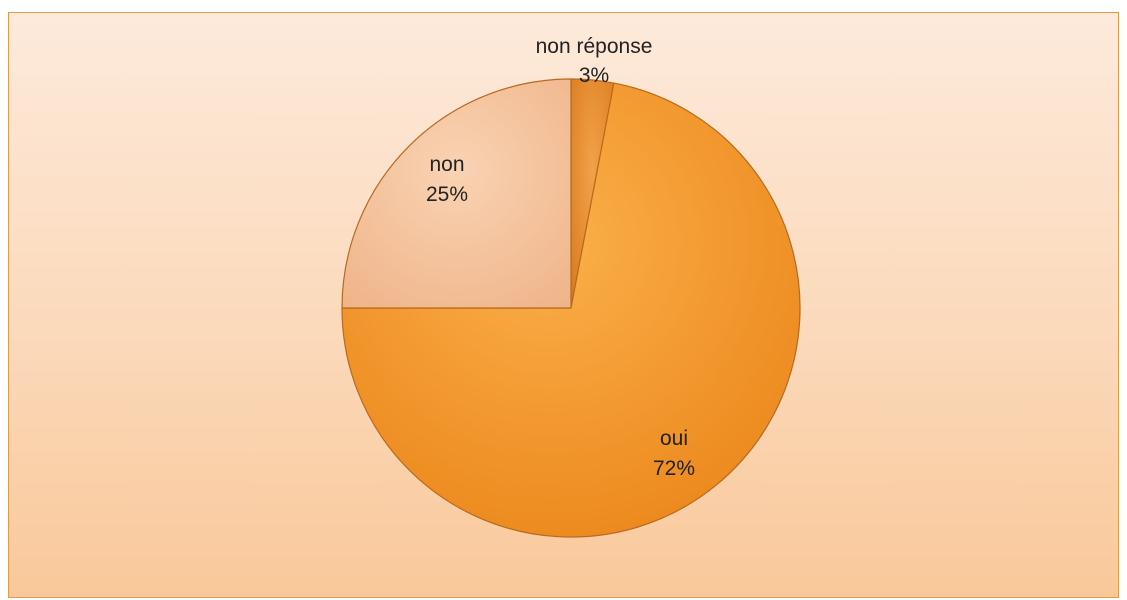 The width and height of the screenshot is (1127, 600). I want to click on pie-slice-non, so click(456, 193).